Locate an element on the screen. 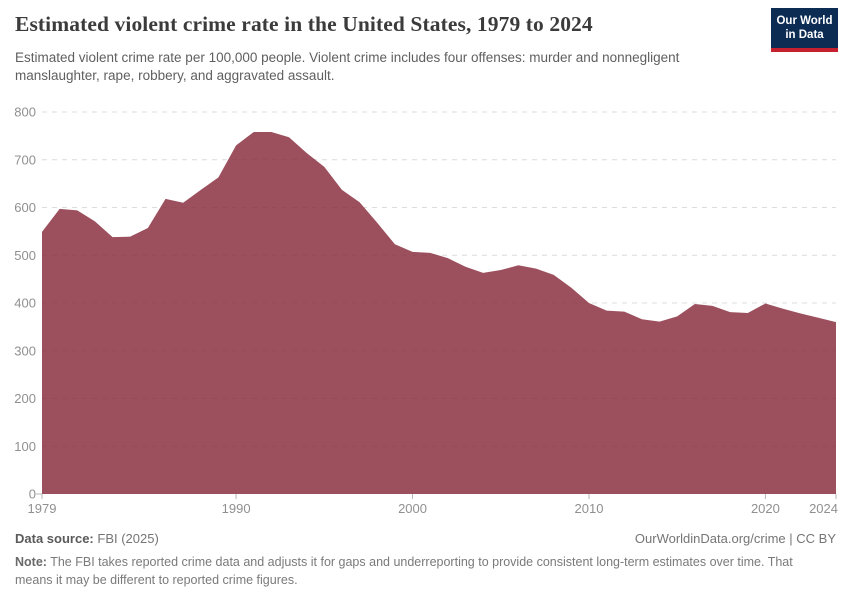 Image resolution: width=850 pixels, height=600 pixels. y-tick-label: 400 is located at coordinates (25, 303).